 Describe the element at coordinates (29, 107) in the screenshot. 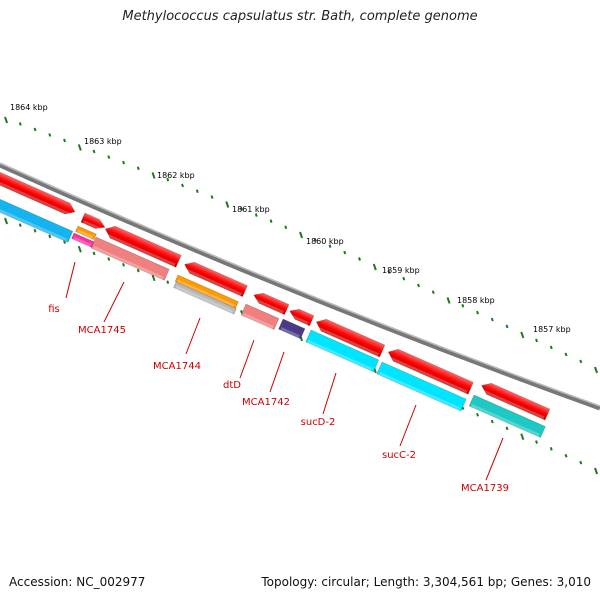

I see `kbp-tick-label: 1864 kbp` at that location.